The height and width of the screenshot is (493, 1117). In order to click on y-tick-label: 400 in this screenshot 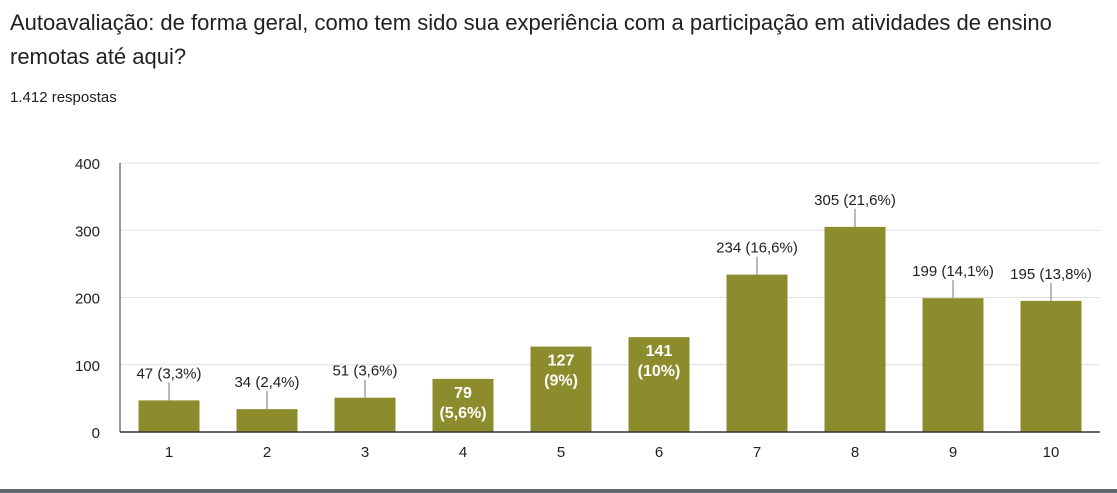, I will do `click(87, 164)`.